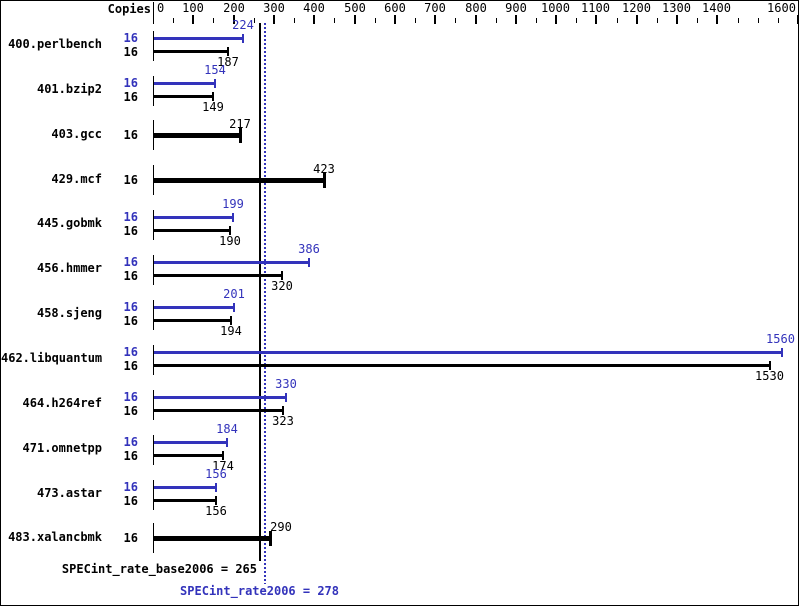 Image resolution: width=799 pixels, height=606 pixels. Describe the element at coordinates (769, 376) in the screenshot. I see `base-value-label: 1530` at that location.